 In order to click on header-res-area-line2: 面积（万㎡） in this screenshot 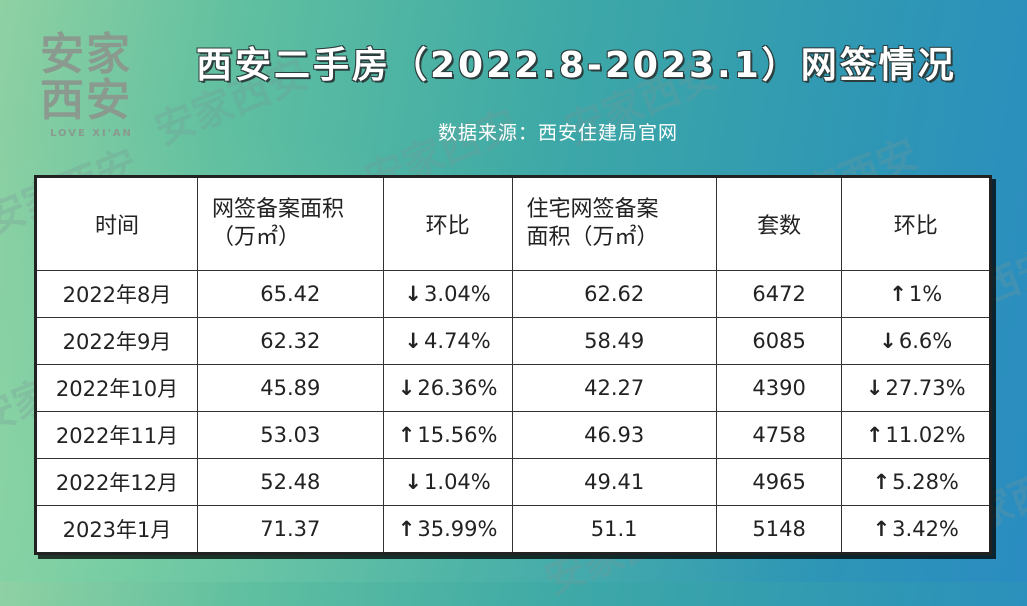, I will do `click(592, 237)`.